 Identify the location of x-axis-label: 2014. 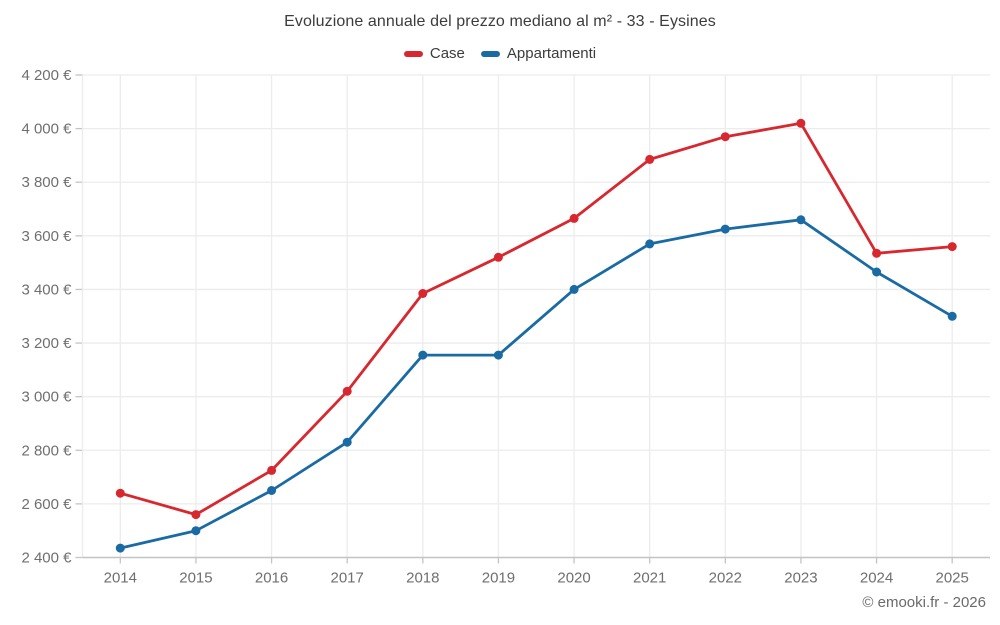
(120, 578).